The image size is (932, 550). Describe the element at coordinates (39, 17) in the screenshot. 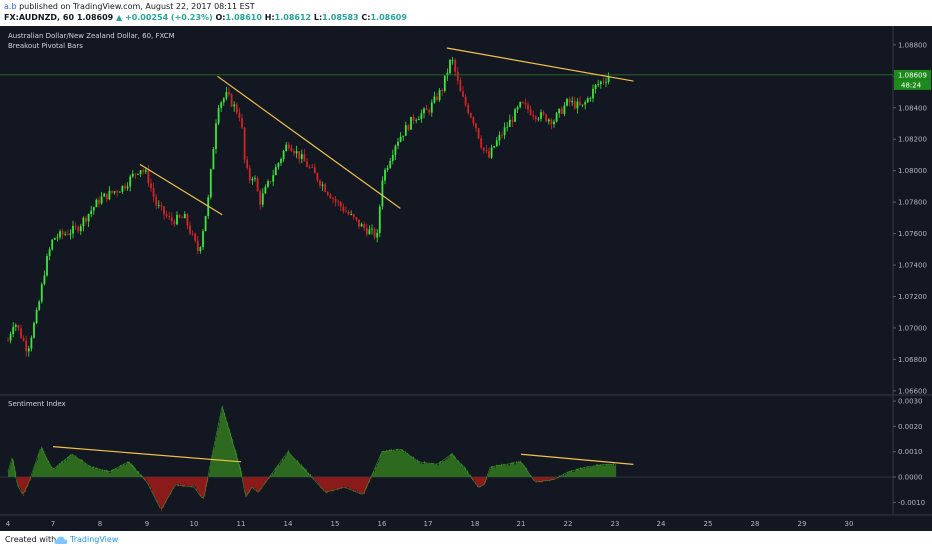

I see `symbol-label: FX:AUDNZD, 60` at that location.